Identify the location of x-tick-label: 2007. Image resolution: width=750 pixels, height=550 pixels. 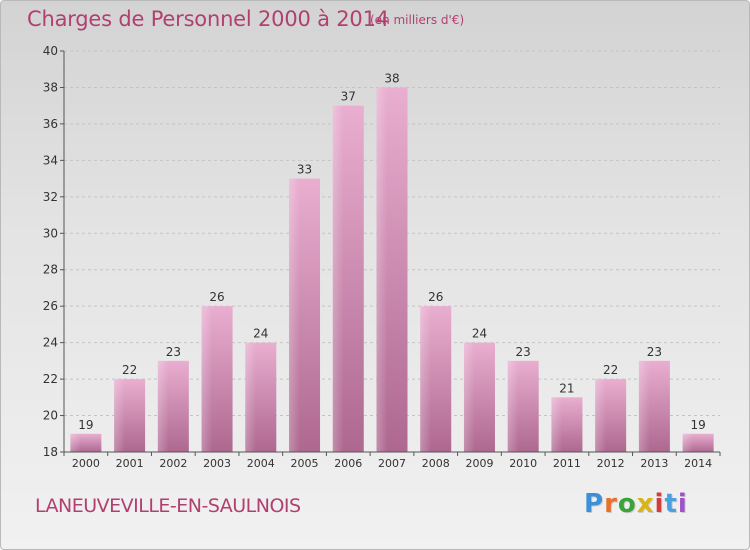
(392, 463).